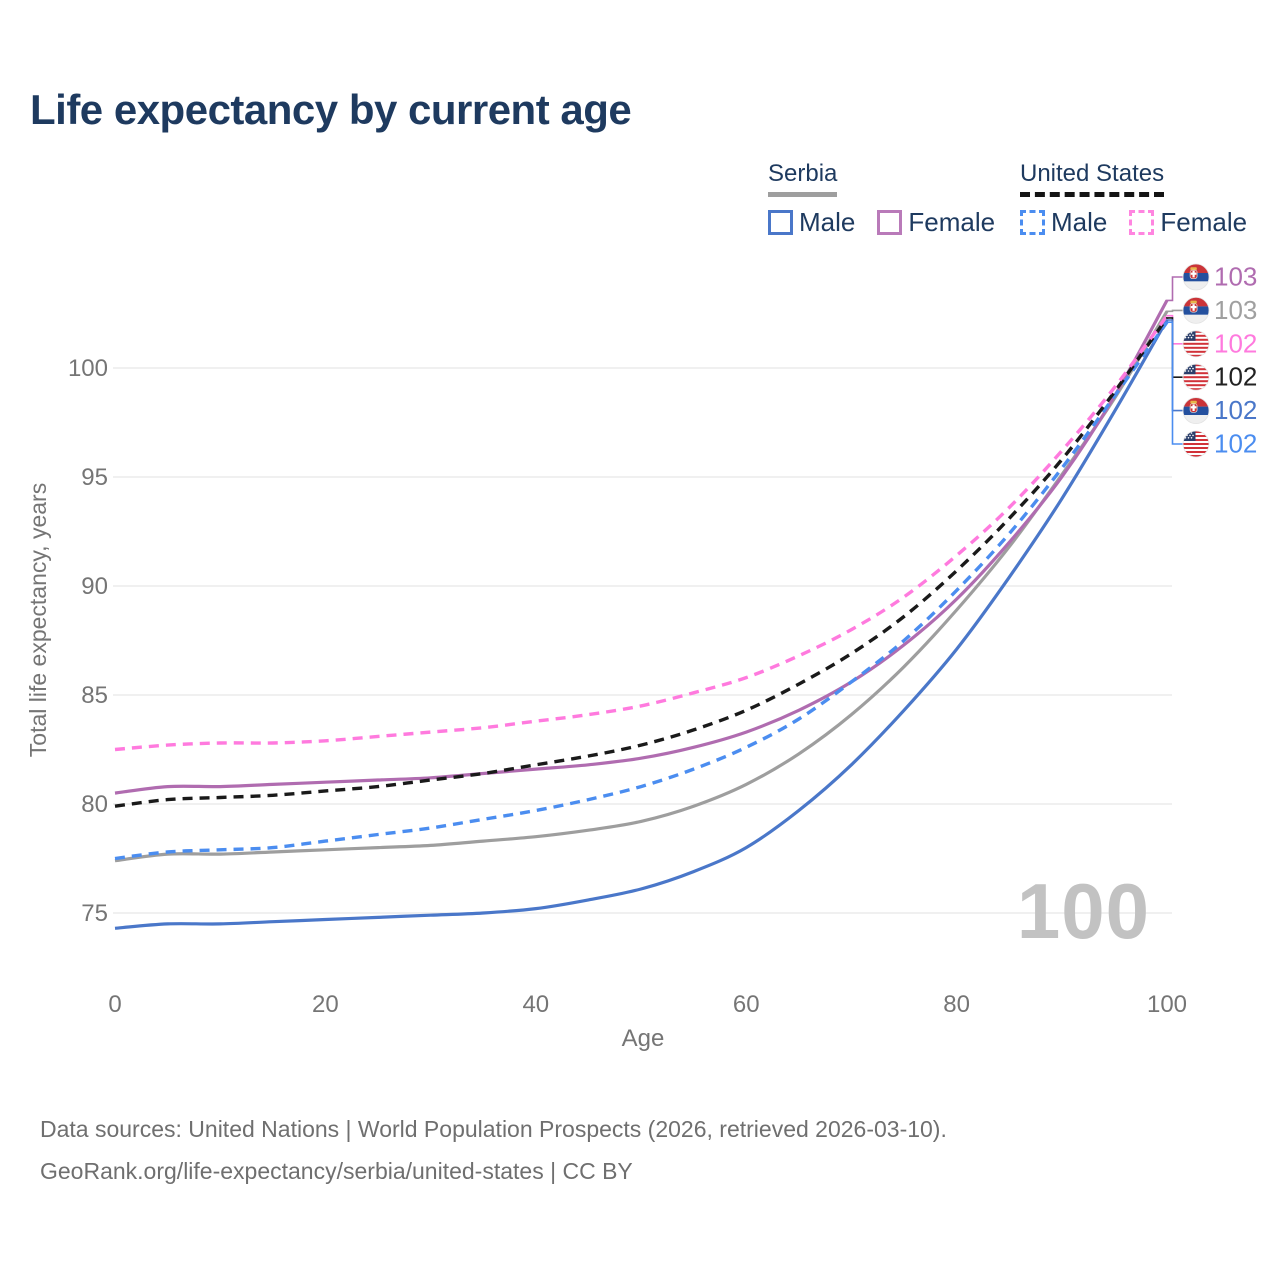  I want to click on end-value-label-us_t: 102, so click(1235, 377).